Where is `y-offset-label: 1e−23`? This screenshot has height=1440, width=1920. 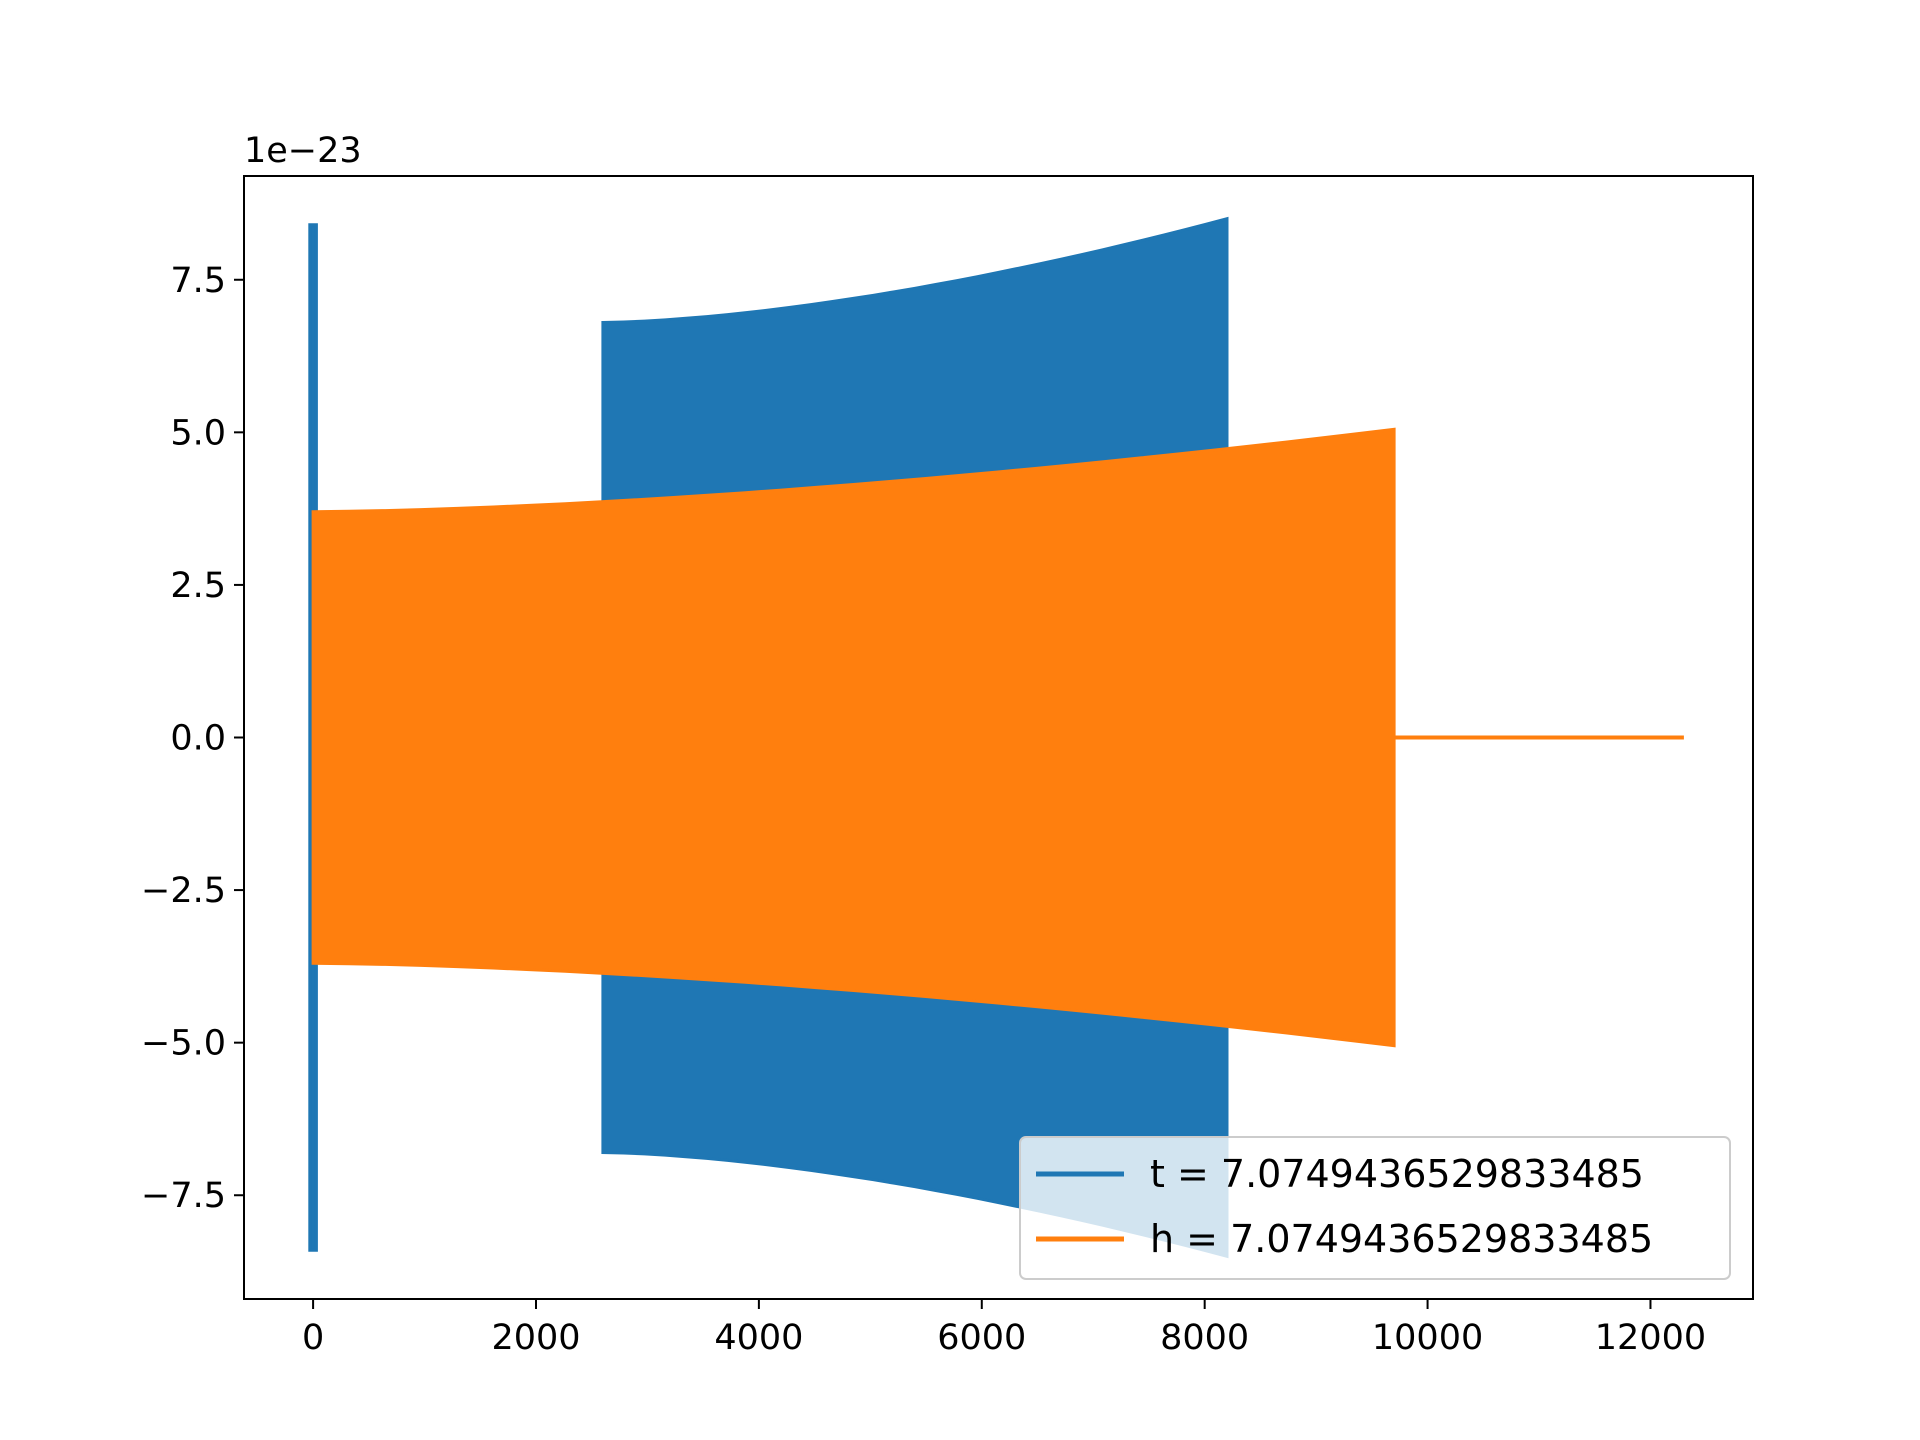 y-offset-label: 1e−23 is located at coordinates (303, 151).